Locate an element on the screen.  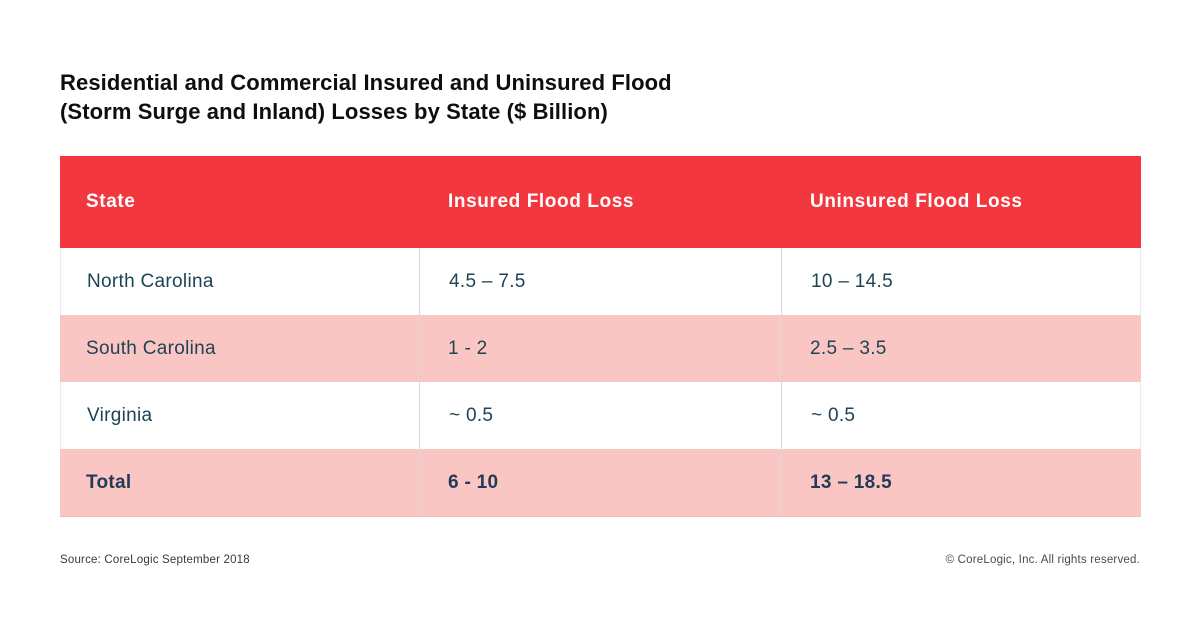
table-row-virginia: Virginia ~ 0.5 ~ 0.5 is located at coordinates (600, 415).